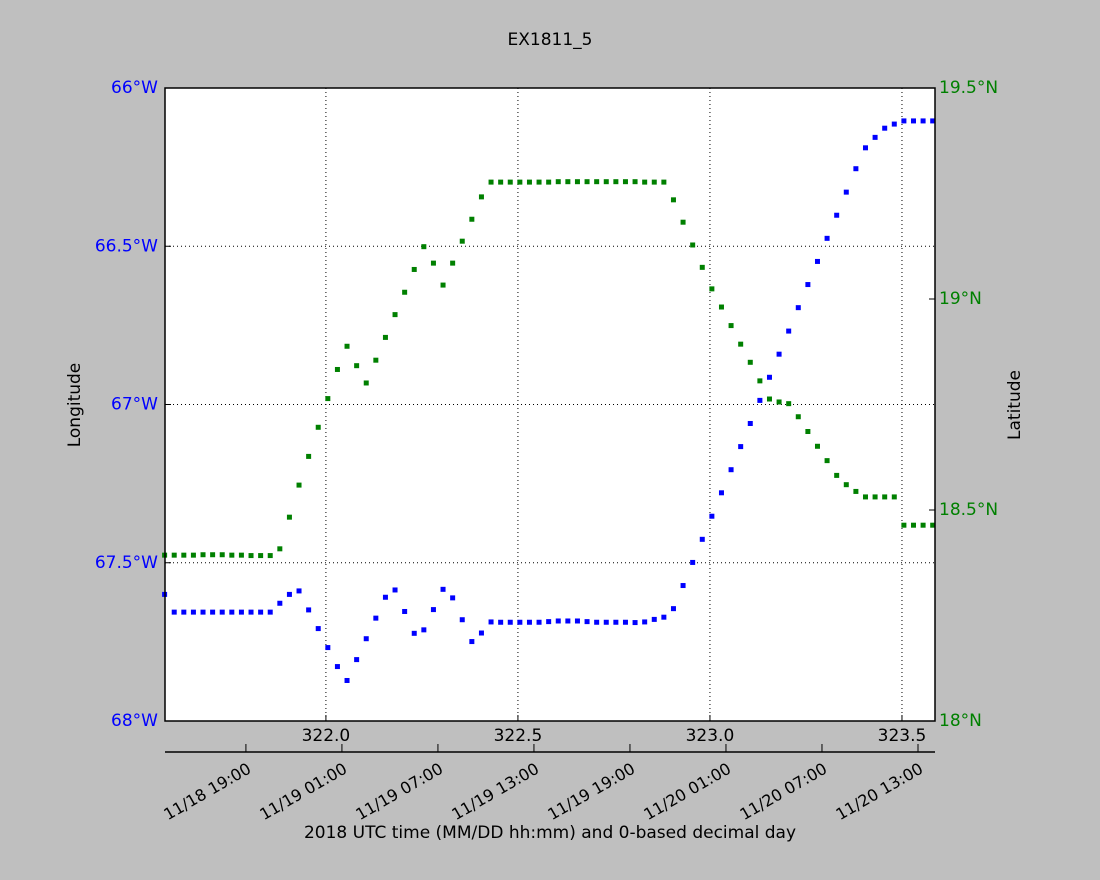  I want to click on y-tick-label: 68°W, so click(134, 721).